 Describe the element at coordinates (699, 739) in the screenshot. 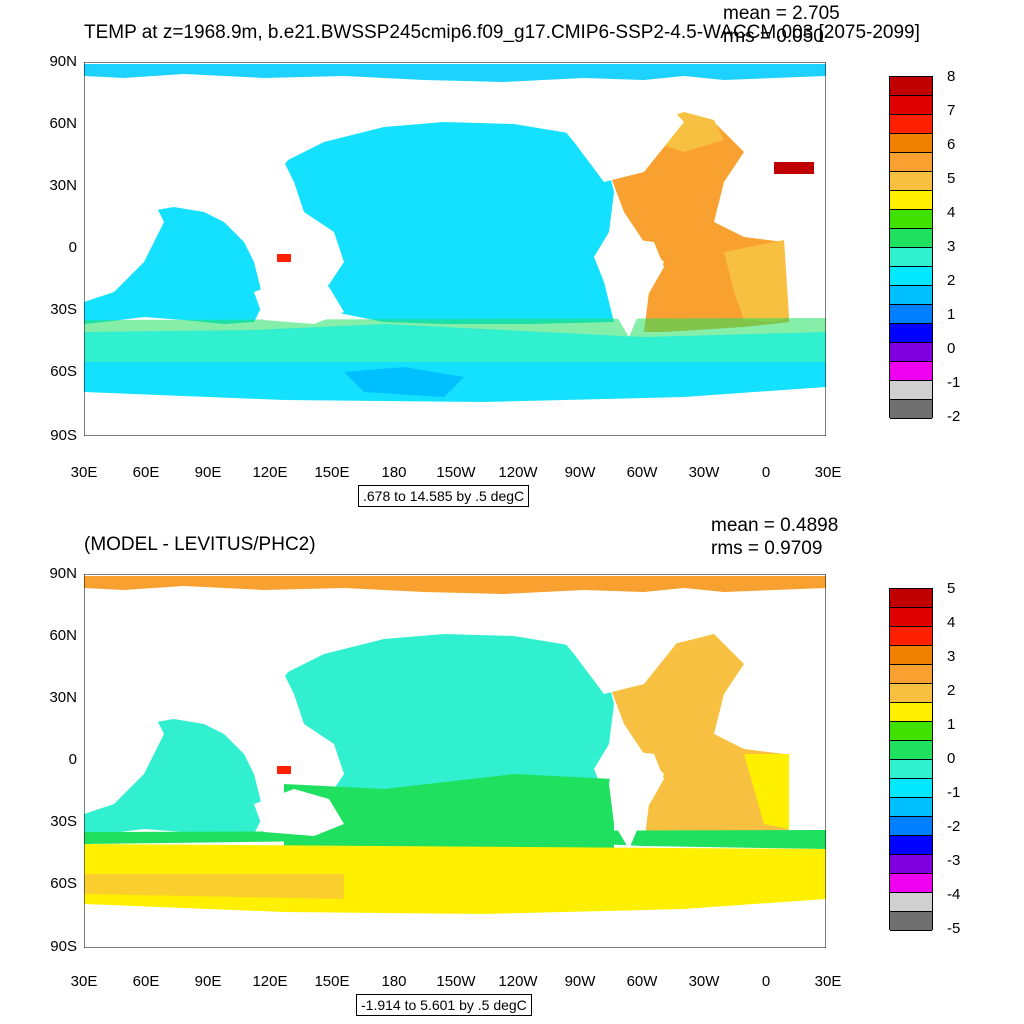

I see `panel-2-atlantic-ocean` at that location.